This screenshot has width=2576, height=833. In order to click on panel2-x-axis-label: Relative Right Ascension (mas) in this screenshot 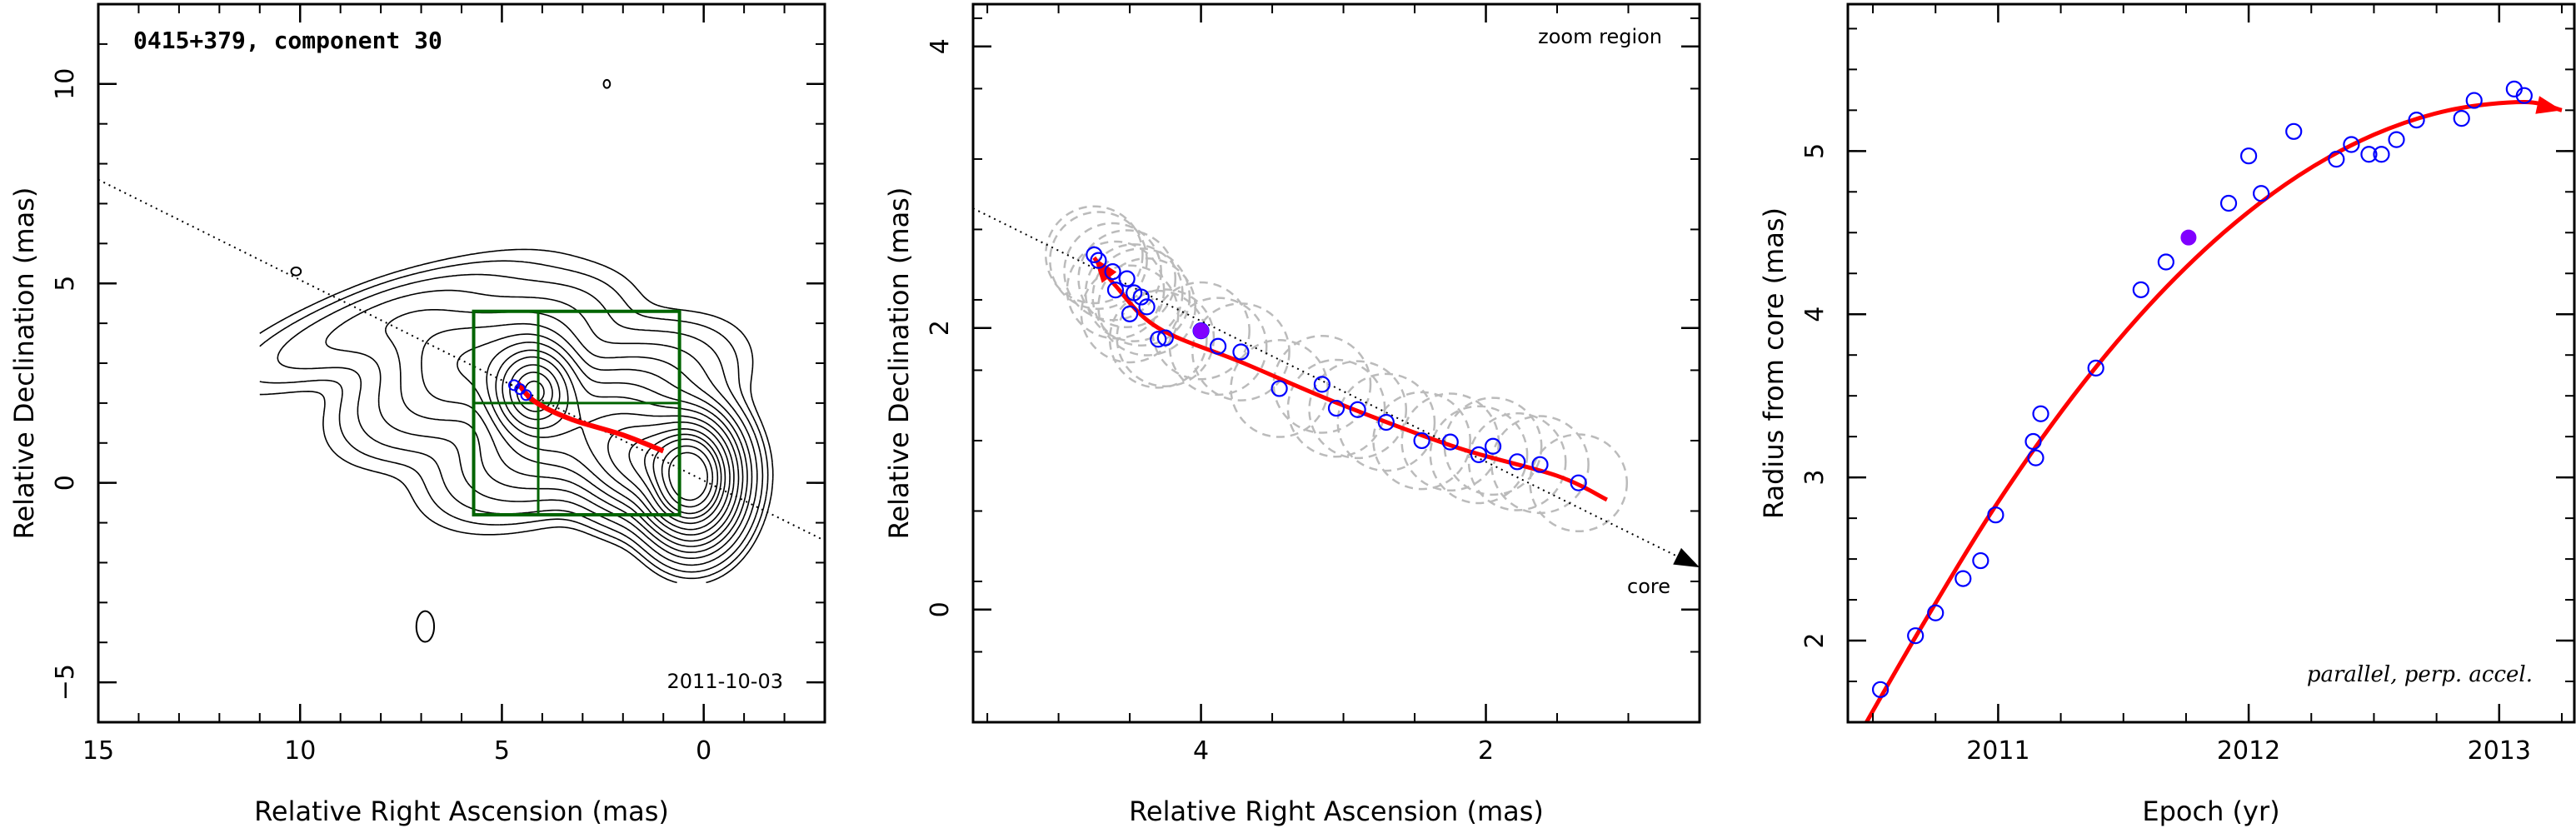, I will do `click(1336, 811)`.